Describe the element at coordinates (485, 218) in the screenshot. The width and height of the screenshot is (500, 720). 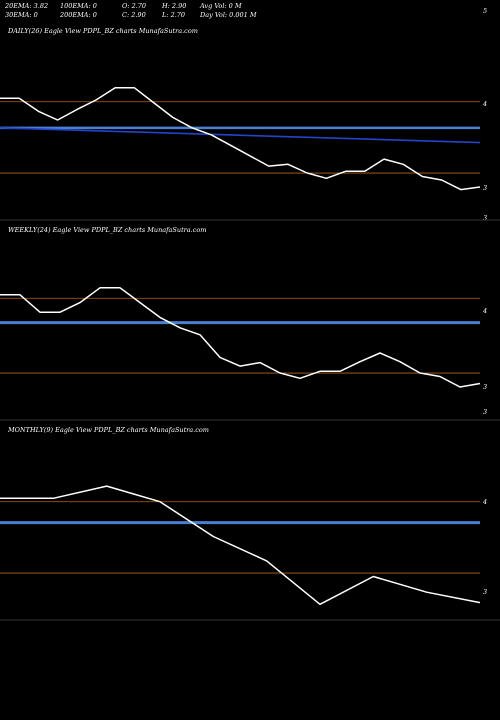
I see `daily-ytick-3: 3` at that location.